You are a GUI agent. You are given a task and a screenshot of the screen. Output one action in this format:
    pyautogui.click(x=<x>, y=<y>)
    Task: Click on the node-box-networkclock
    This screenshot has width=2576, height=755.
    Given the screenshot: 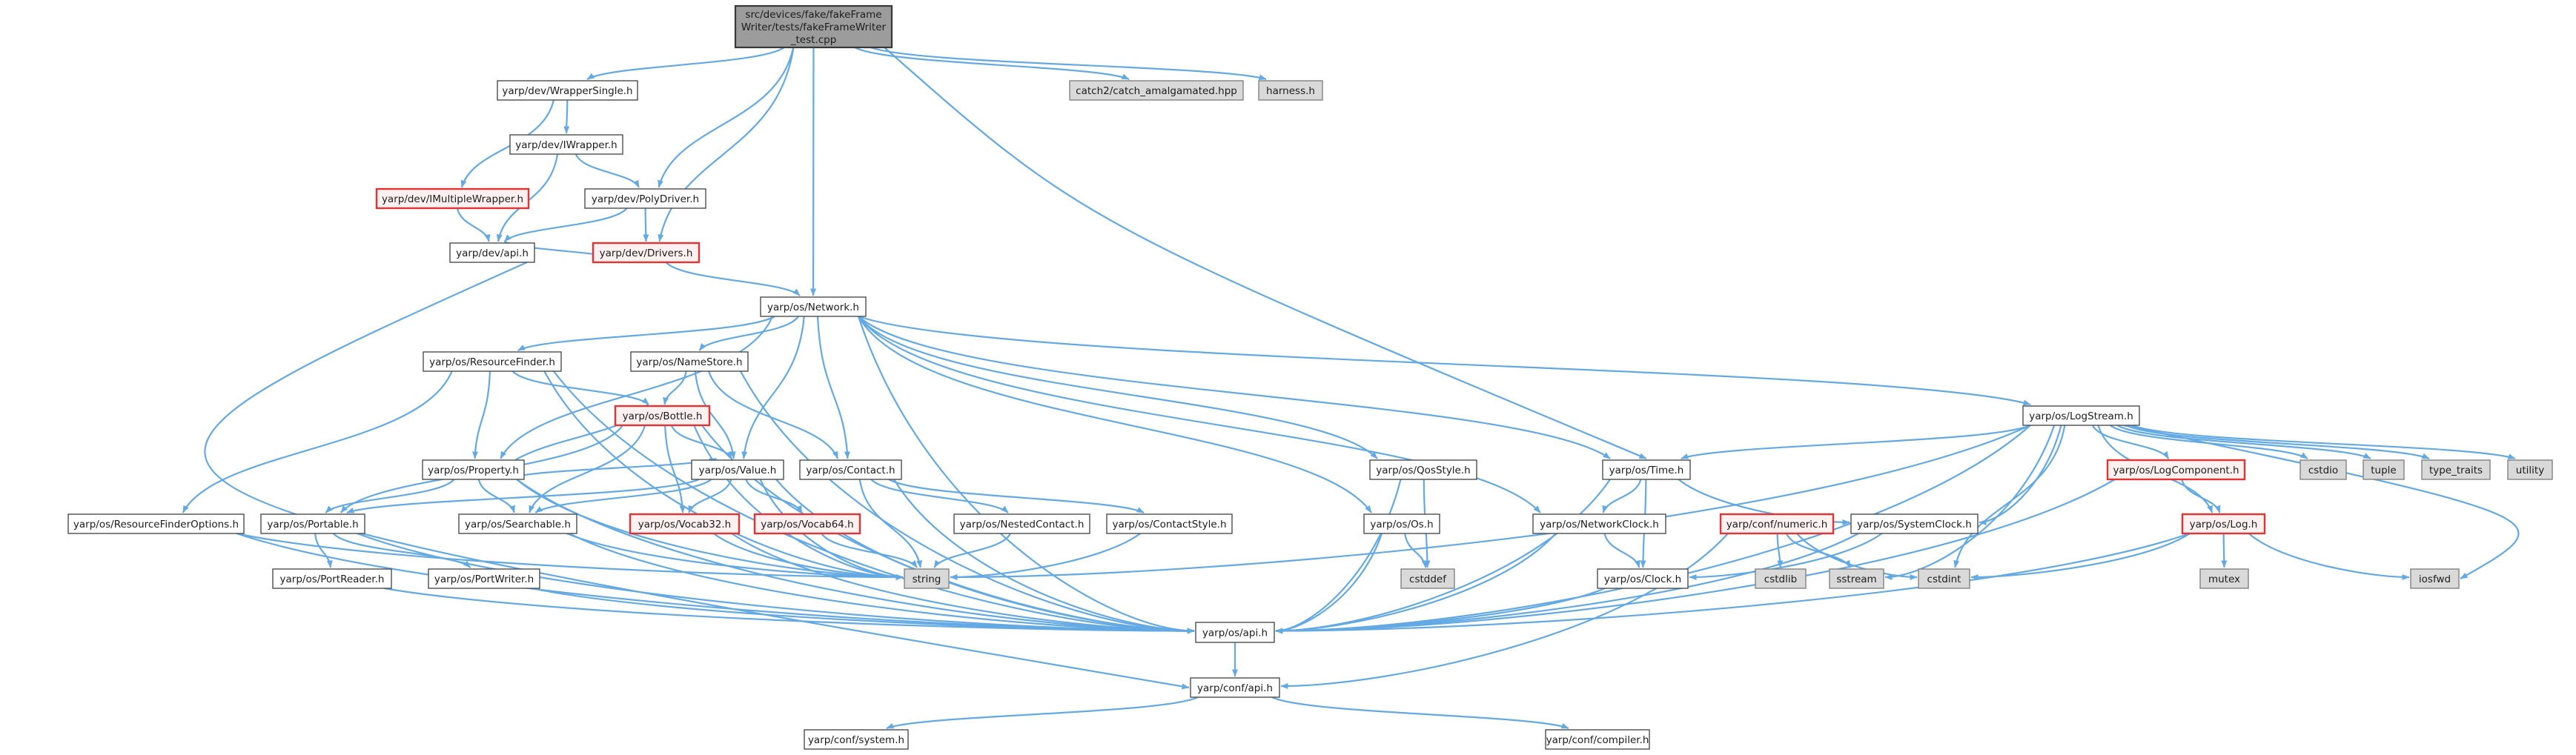 What is the action you would take?
    pyautogui.click(x=1599, y=523)
    